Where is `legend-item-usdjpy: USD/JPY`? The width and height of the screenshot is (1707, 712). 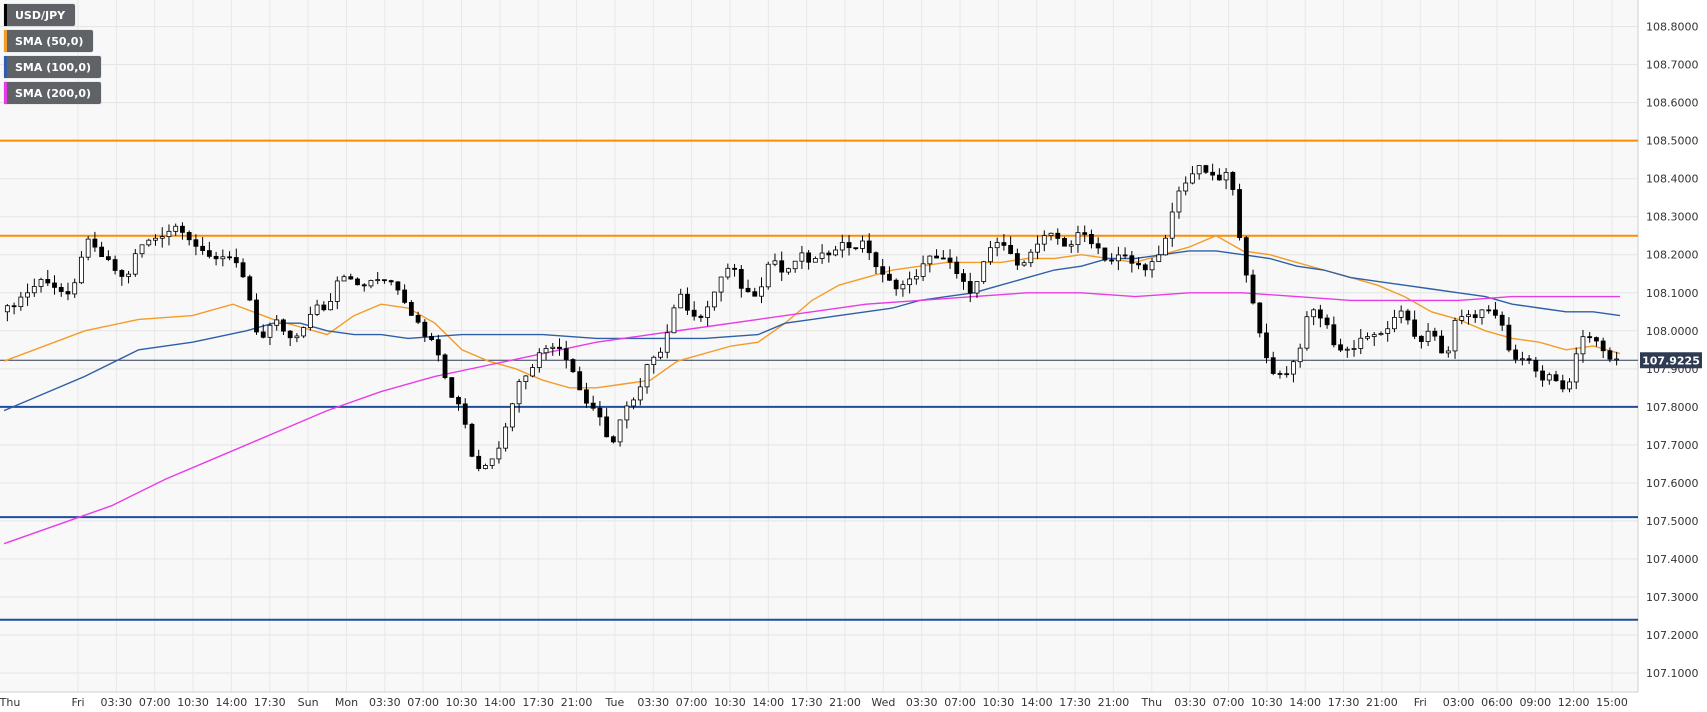 legend-item-usdjpy: USD/JPY is located at coordinates (40, 15).